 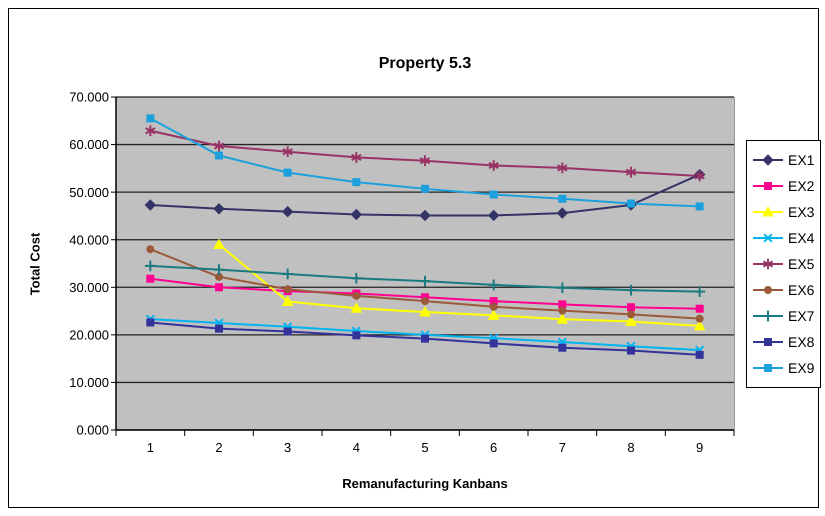 I want to click on legend-label: EX8, so click(x=801, y=342).